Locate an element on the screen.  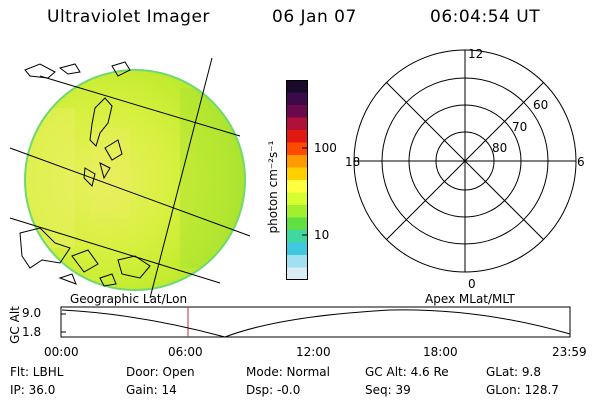
mlt-label-6: 6 is located at coordinates (581, 162).